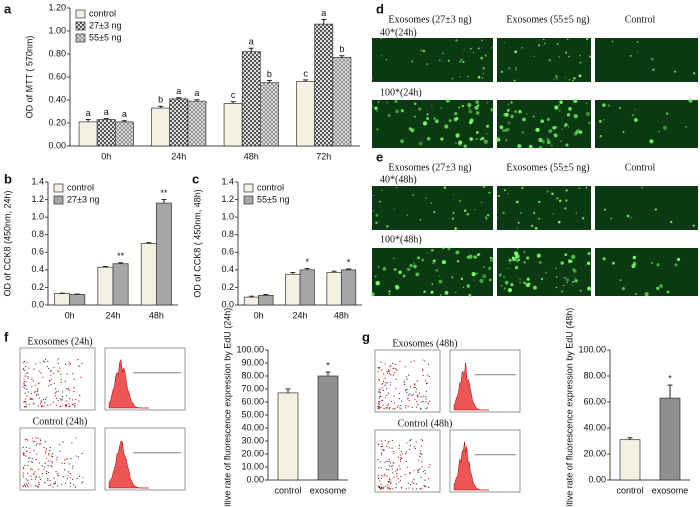 The width and height of the screenshot is (700, 507). What do you see at coordinates (121, 256) in the screenshot?
I see `significance-label: **` at bounding box center [121, 256].